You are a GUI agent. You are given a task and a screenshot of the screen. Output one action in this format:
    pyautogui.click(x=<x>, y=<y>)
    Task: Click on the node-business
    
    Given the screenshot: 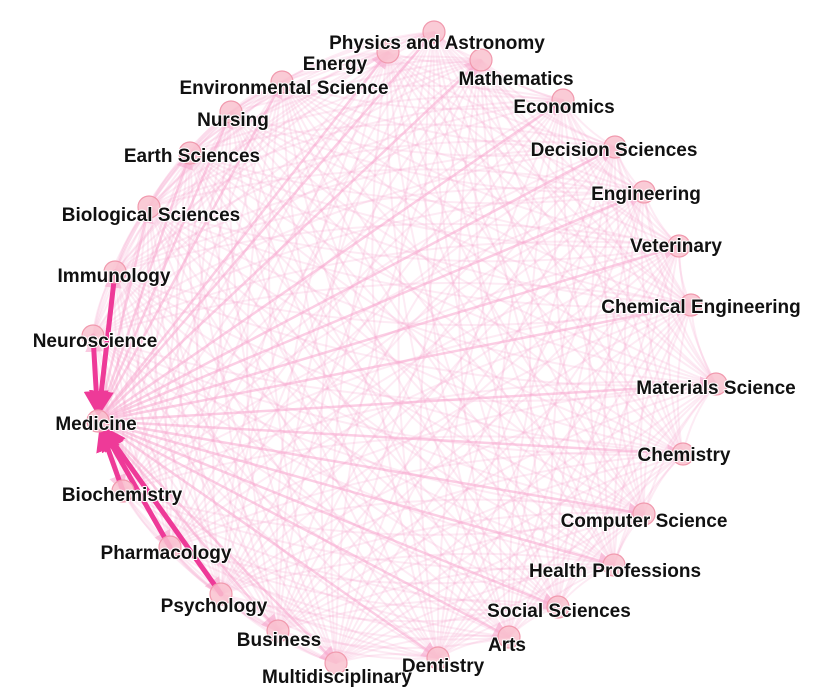 What is the action you would take?
    pyautogui.click(x=278, y=631)
    